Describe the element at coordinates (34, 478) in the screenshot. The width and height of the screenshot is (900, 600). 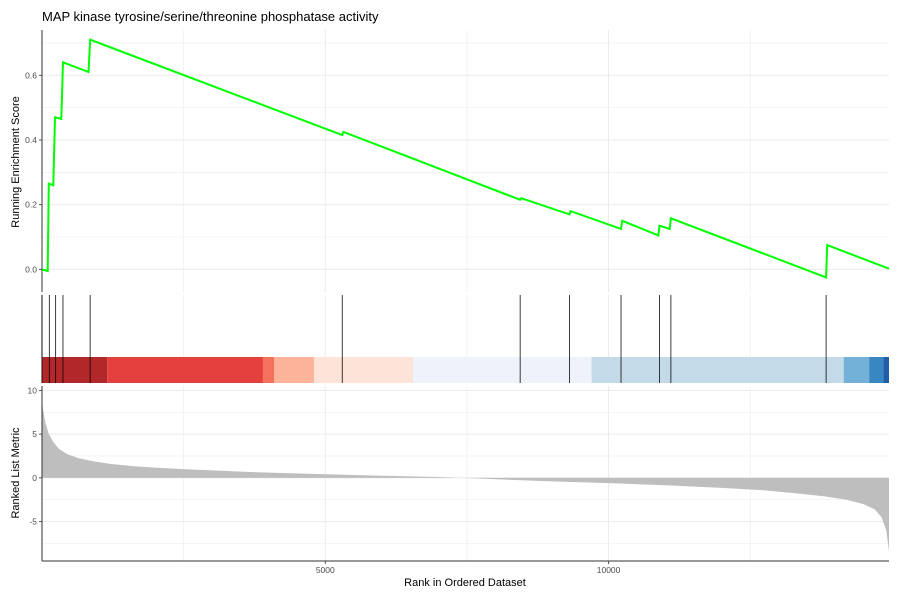
I see `rank-y-tick-label: 0` at that location.